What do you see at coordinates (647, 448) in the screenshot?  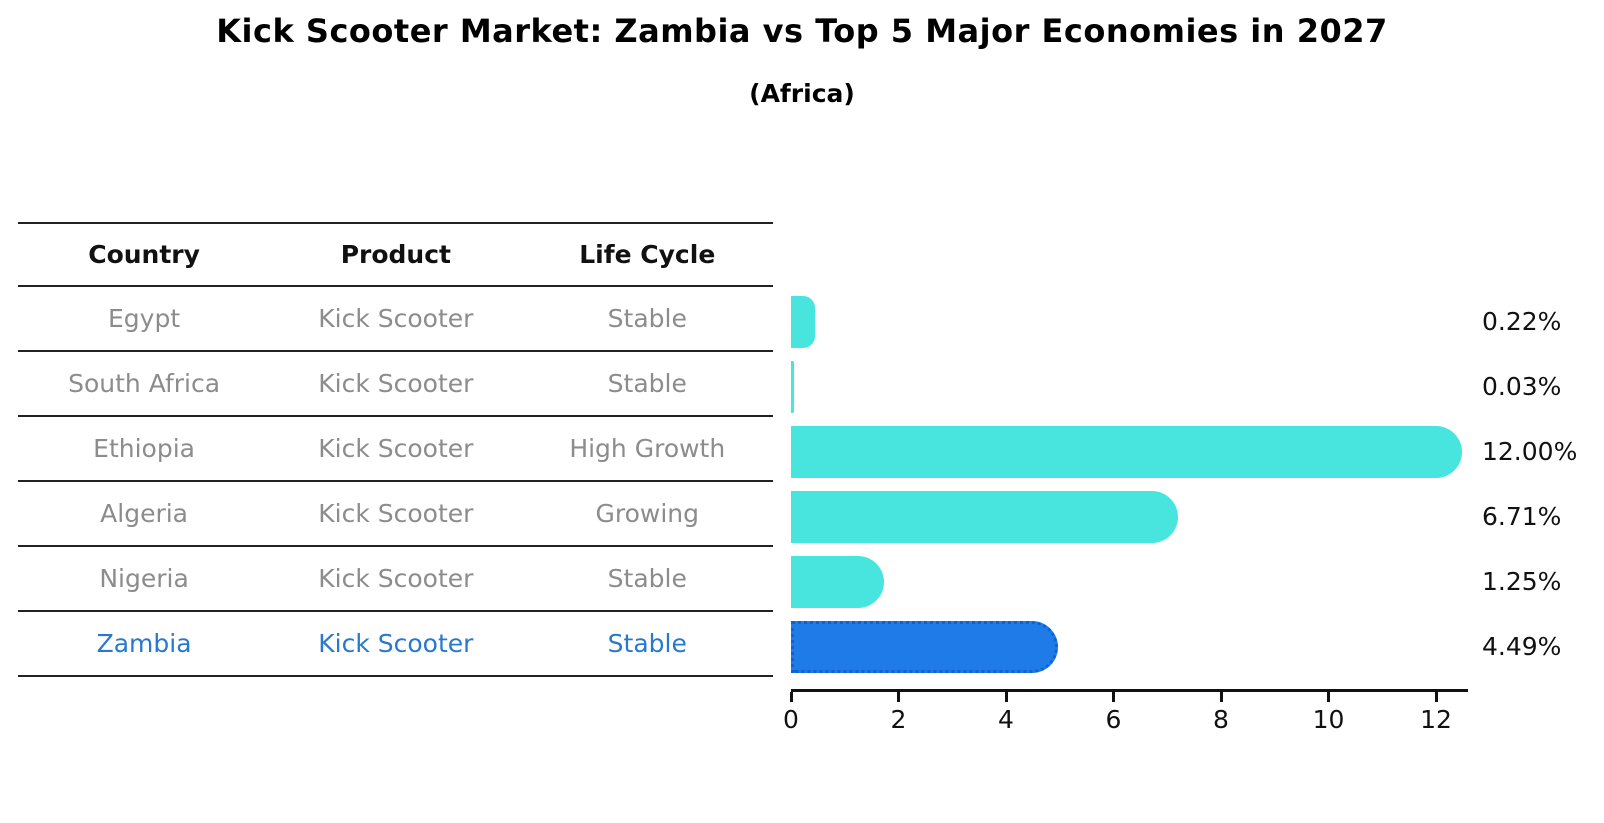 I see `life-cycle-cell: High Growth` at bounding box center [647, 448].